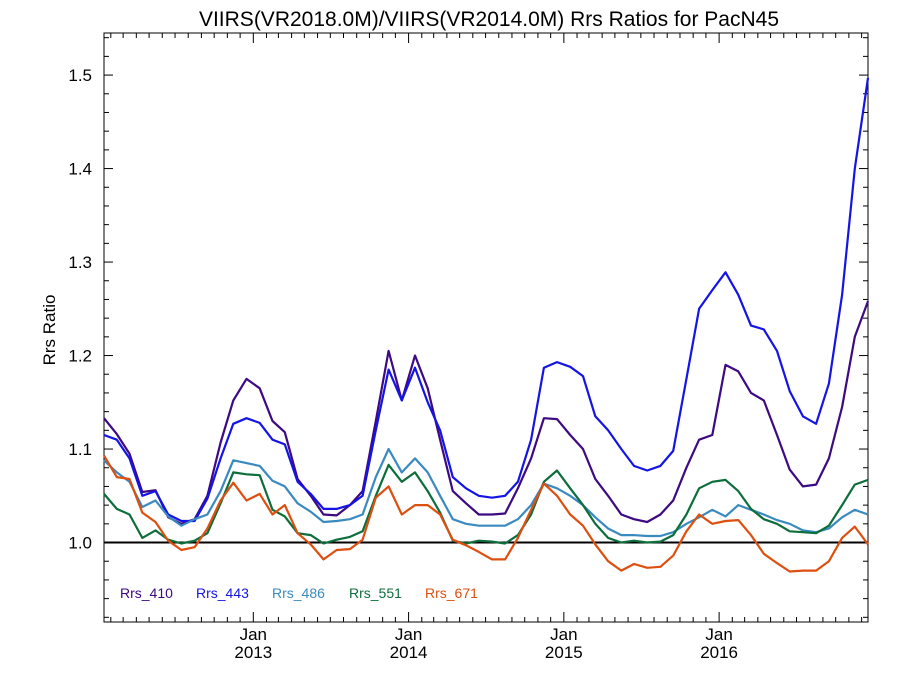 The height and width of the screenshot is (675, 900). I want to click on legend-item-rrs-410: Rrs_410, so click(146, 593).